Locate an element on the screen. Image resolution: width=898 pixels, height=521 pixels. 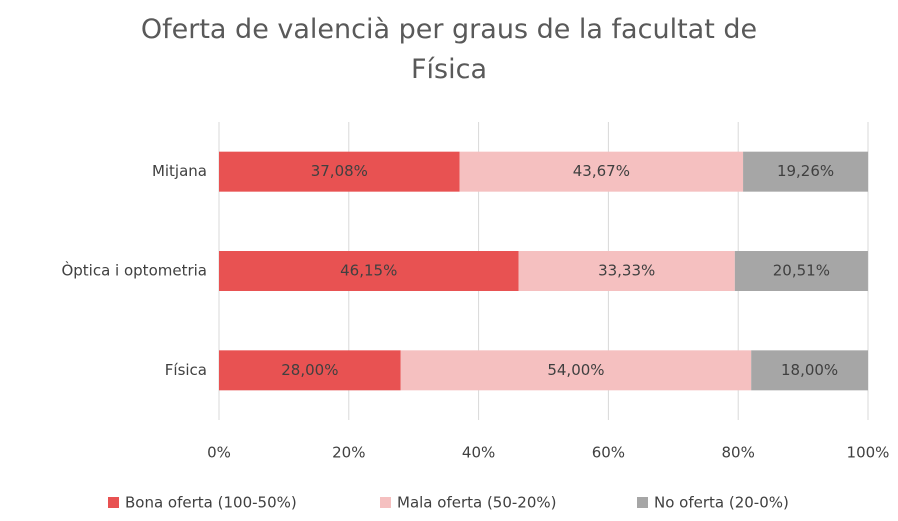
y-tick-label: Òptica i optometria is located at coordinates (134, 270).